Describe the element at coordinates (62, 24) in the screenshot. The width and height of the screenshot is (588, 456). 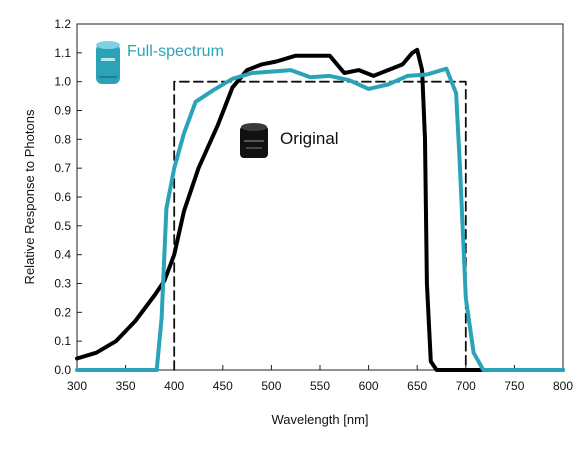
I see `y-tick-label: 1.2` at that location.